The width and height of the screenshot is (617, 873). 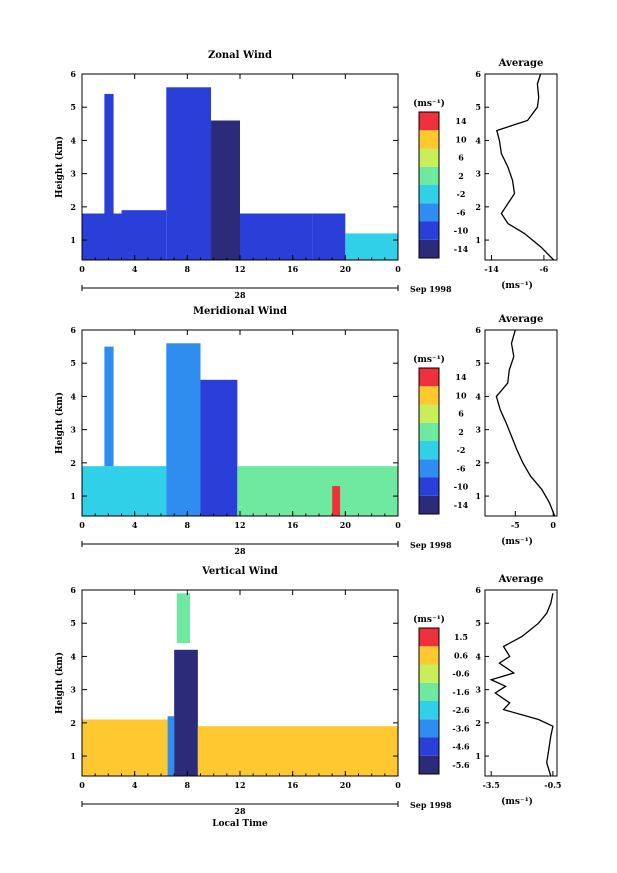 What do you see at coordinates (346, 785) in the screenshot?
I see `x-tick-label: 20` at bounding box center [346, 785].